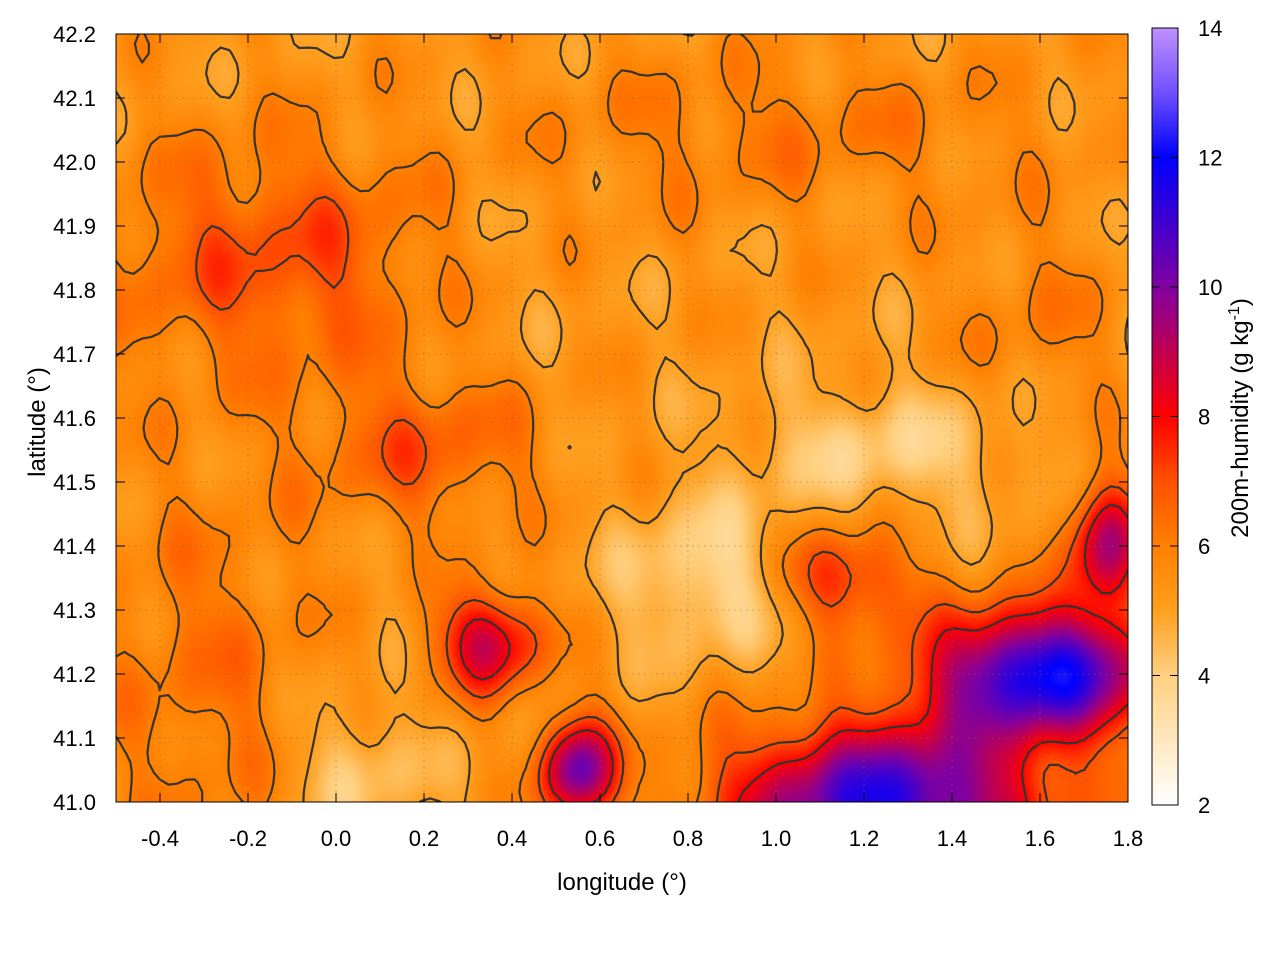  I want to click on colorbar-tick-label: 6, so click(1204, 546).